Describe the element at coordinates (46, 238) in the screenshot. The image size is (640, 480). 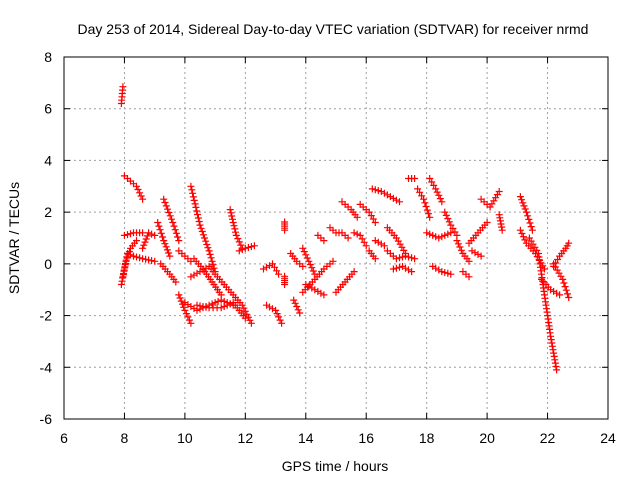
I see `y-tick-labels: -6 -4 -2 0 2 4 6 8` at that location.